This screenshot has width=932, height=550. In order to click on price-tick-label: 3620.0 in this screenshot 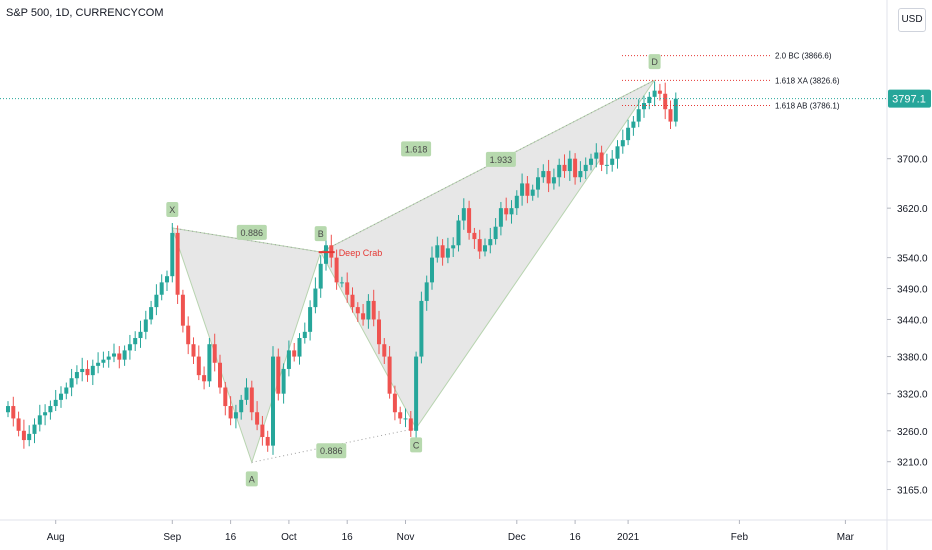, I will do `click(912, 209)`.